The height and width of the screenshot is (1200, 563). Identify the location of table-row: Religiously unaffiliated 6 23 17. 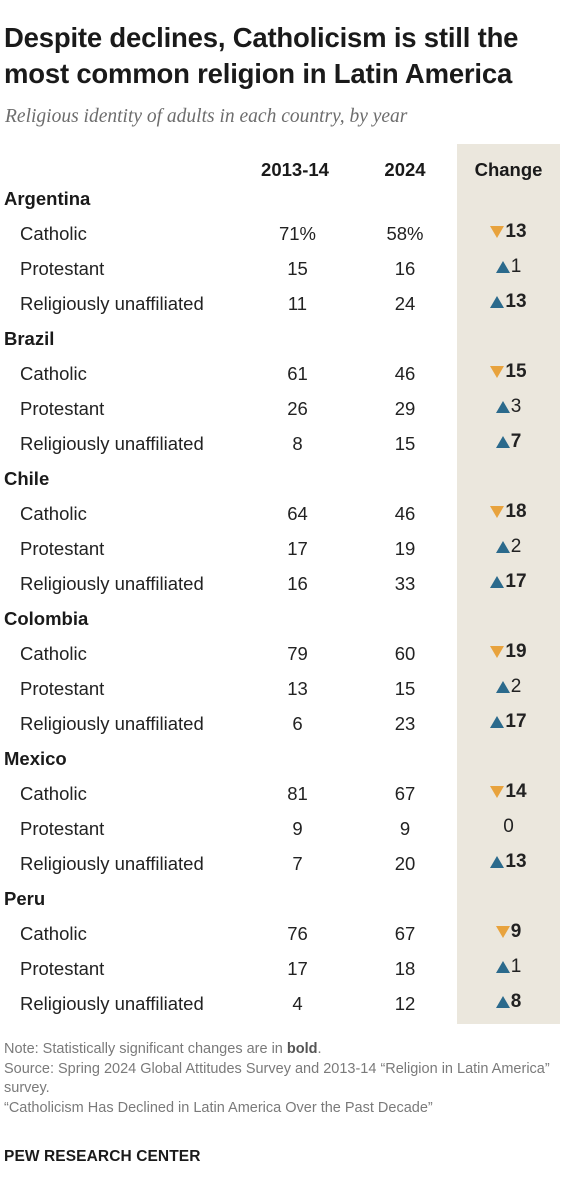
(281, 723).